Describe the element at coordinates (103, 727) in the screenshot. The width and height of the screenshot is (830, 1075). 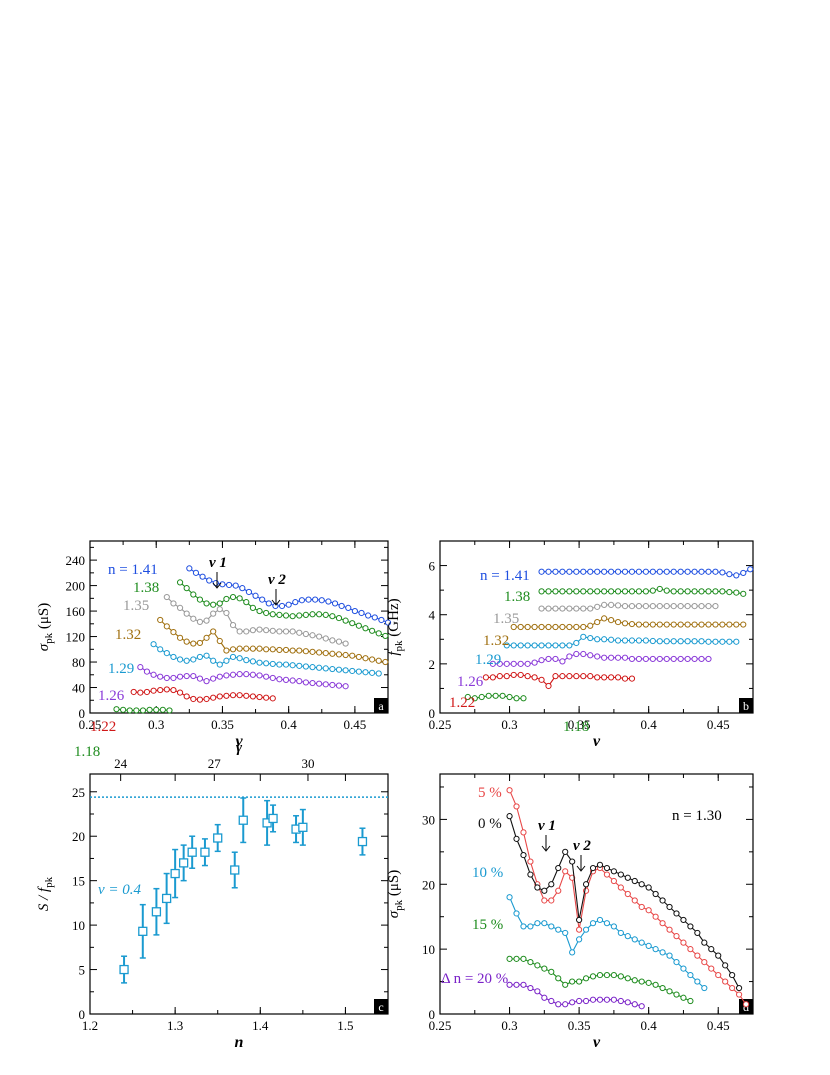
I see `series-label: 1.22` at that location.